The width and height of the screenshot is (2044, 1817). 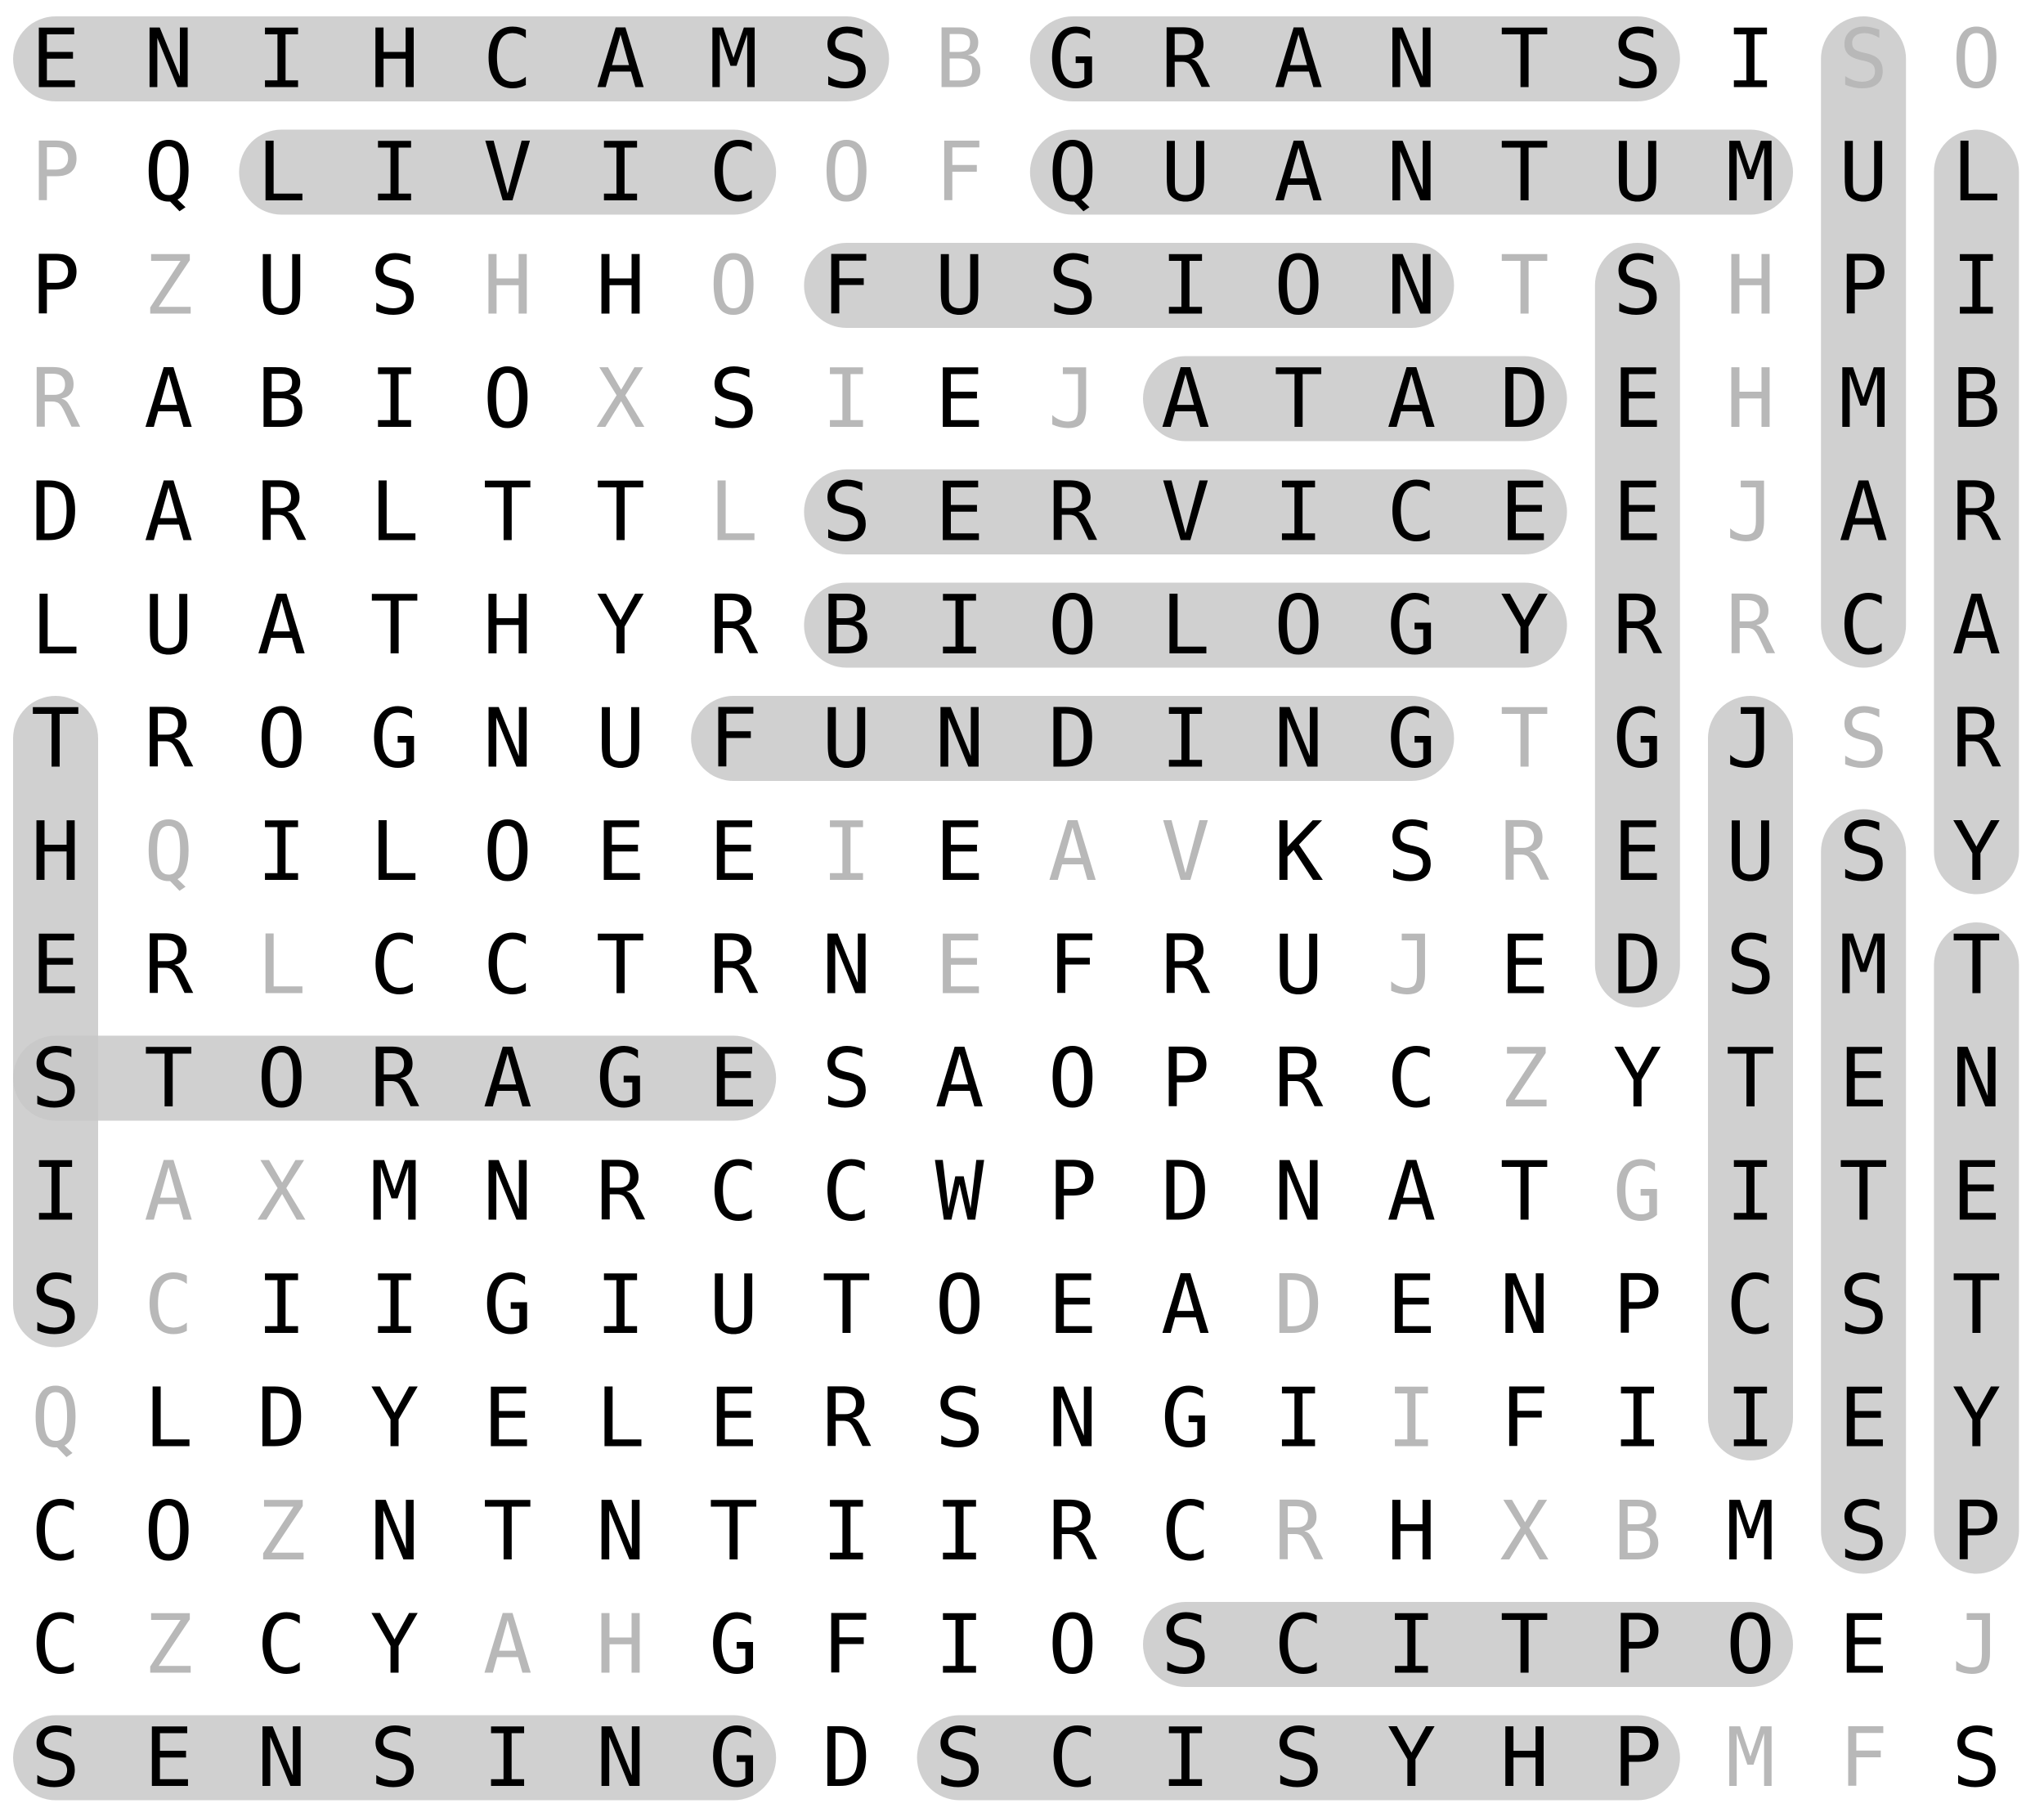 I want to click on grid-cell: B, so click(x=847, y=625).